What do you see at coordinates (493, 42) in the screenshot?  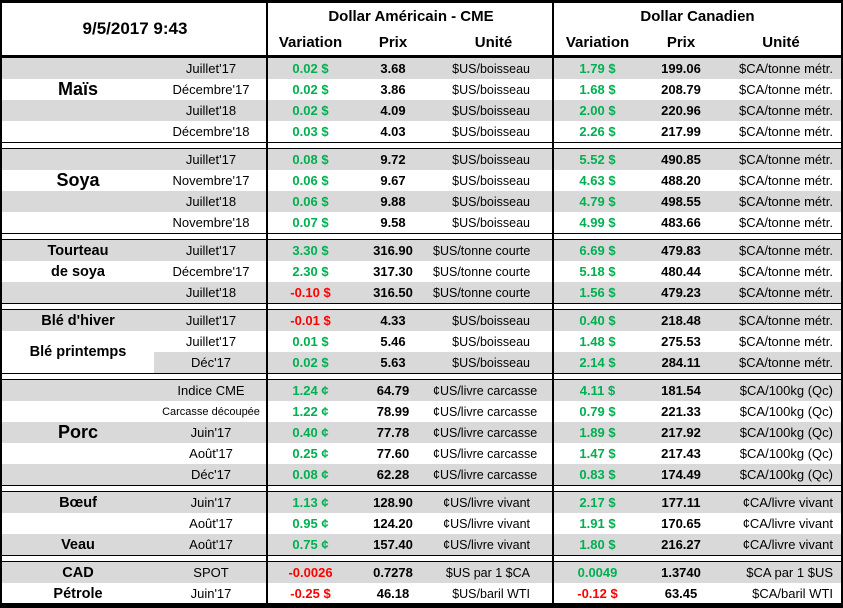 I see `us-unit-header: Unité` at bounding box center [493, 42].